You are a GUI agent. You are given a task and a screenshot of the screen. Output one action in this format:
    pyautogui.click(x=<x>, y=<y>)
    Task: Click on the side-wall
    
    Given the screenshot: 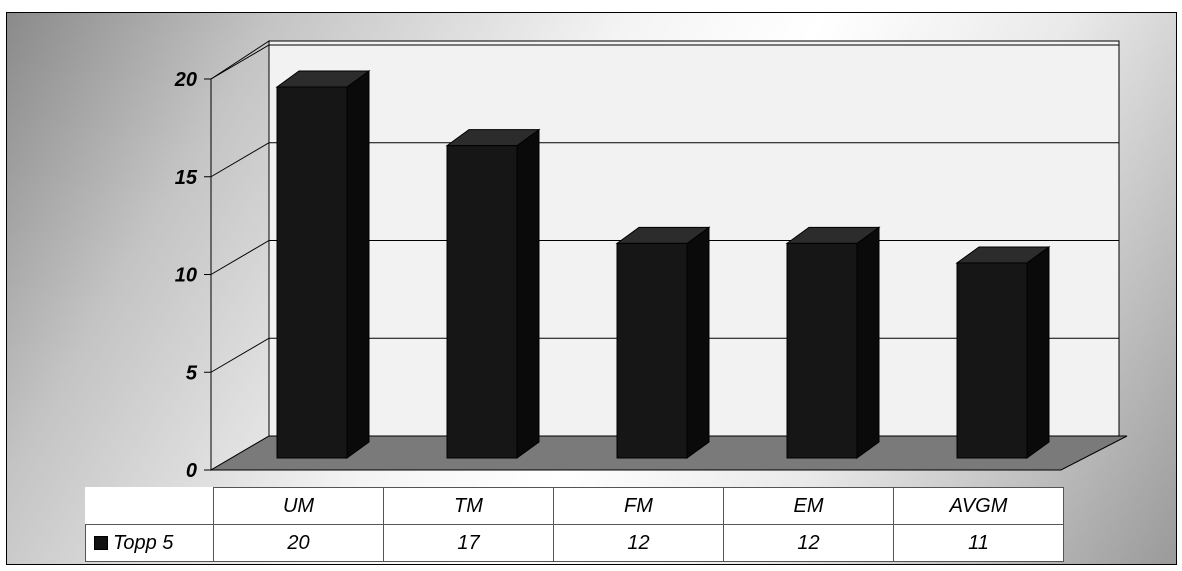 What is the action you would take?
    pyautogui.click(x=240, y=255)
    